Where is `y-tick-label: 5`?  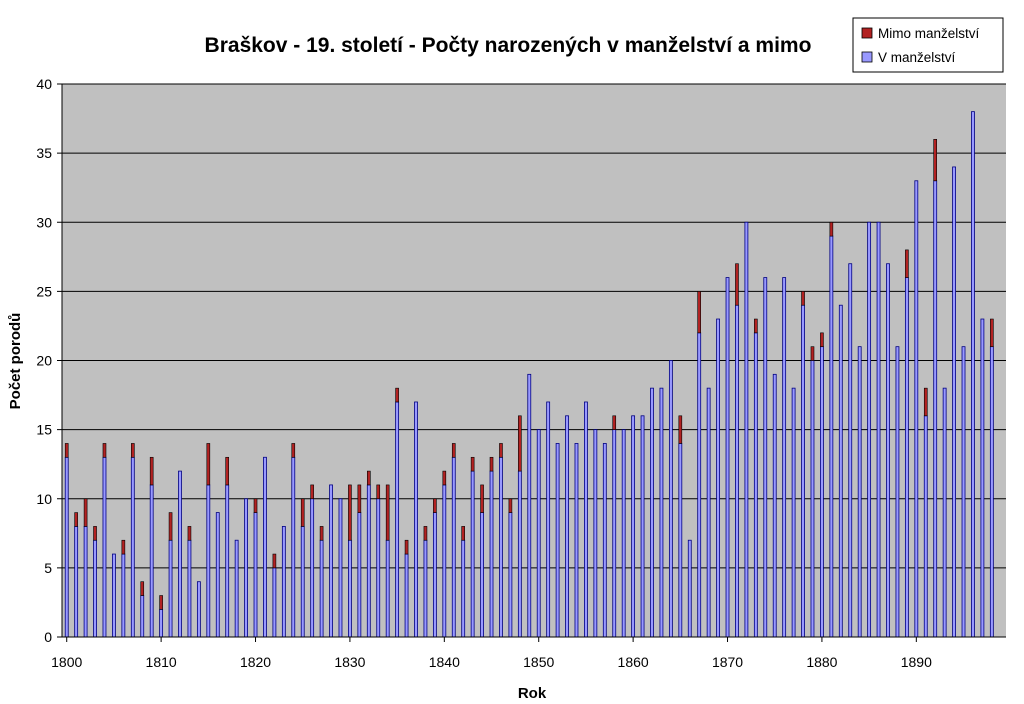
y-tick-label: 5 is located at coordinates (48, 568).